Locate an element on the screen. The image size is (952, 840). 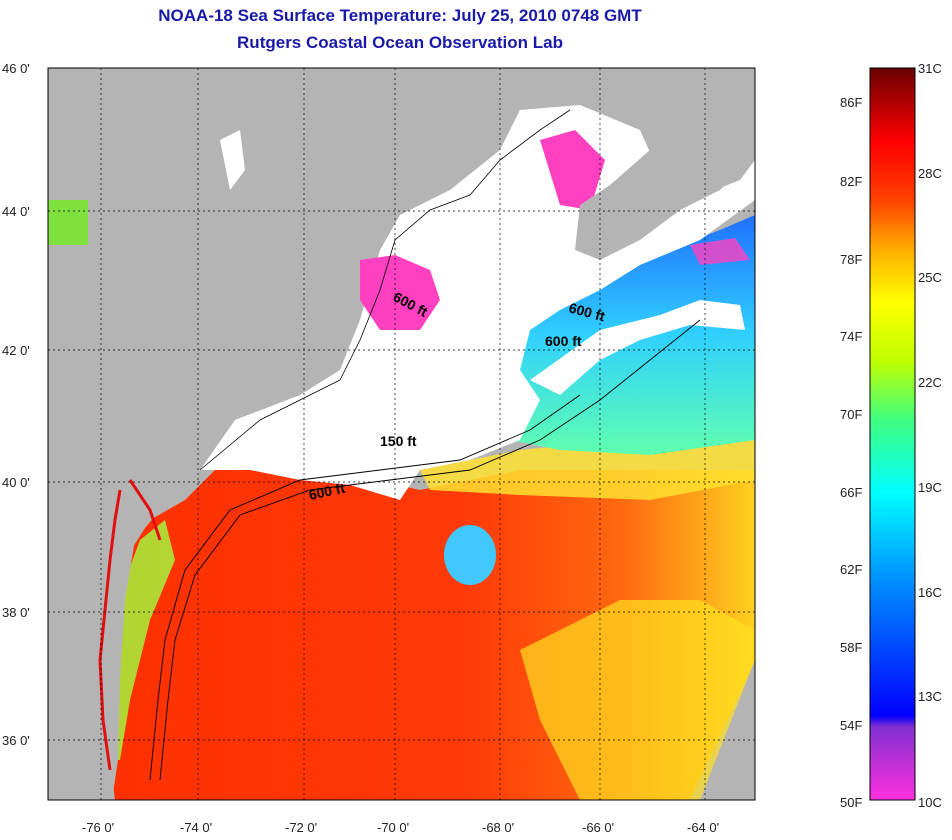
colorbar-f-86: 86F is located at coordinates (851, 102).